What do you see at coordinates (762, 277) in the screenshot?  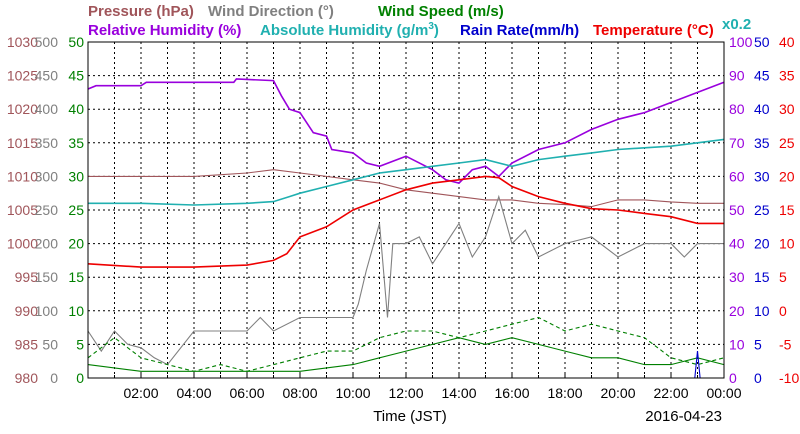 I see `y-tick-rain: 15` at bounding box center [762, 277].